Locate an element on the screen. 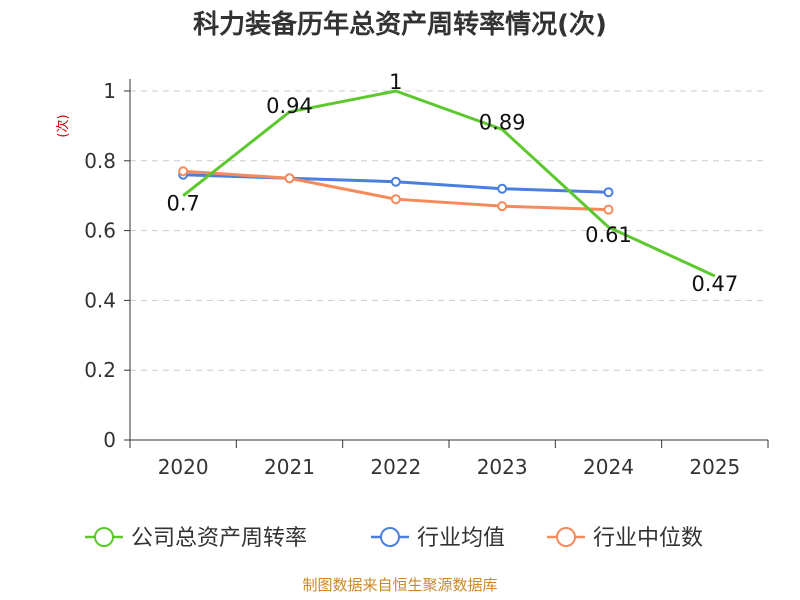  y-tick-label: 0.6 is located at coordinates (100, 231).